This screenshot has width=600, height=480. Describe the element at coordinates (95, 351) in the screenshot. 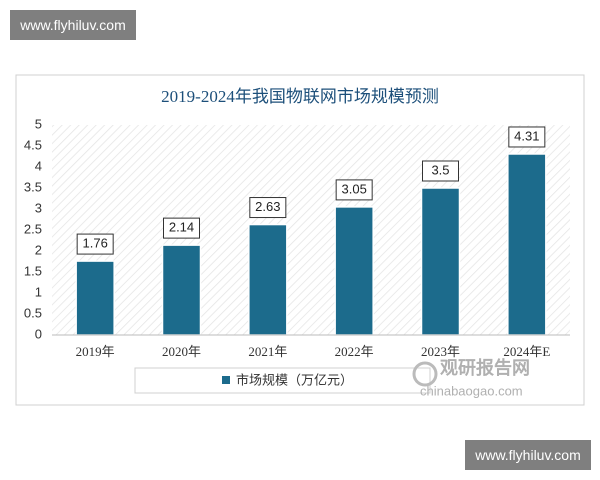

I see `x-tick-label: 2019年` at that location.